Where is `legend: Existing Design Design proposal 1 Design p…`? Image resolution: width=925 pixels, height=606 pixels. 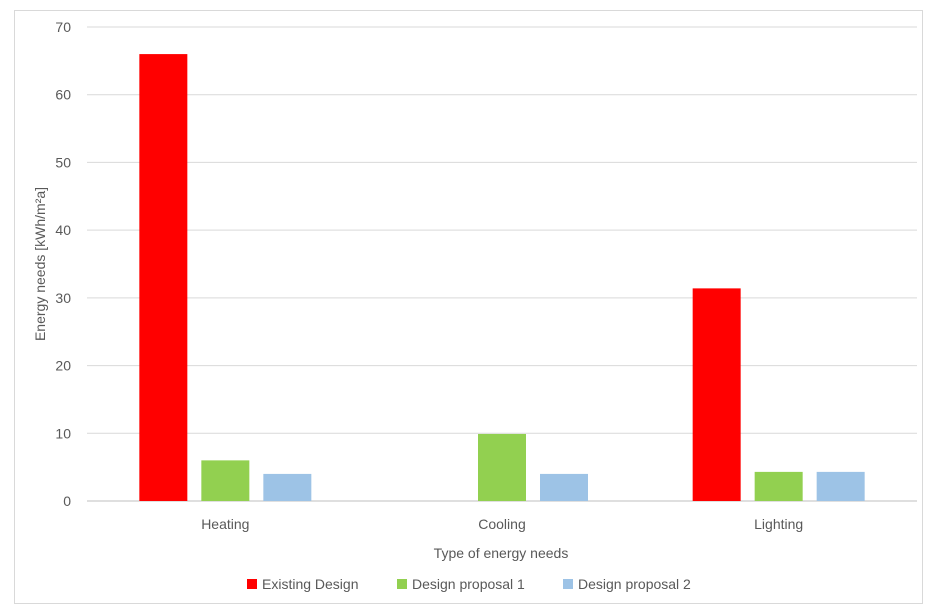 legend: Existing Design Design proposal 1 Design p… is located at coordinates (469, 584).